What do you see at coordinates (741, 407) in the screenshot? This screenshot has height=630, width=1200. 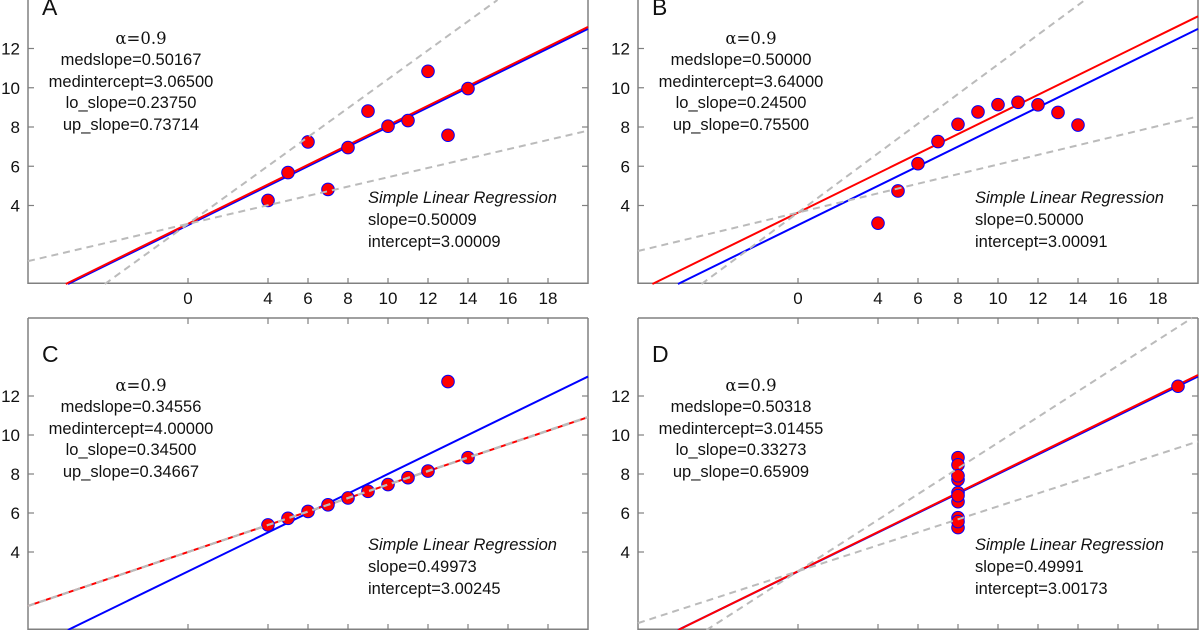 I see `theil-sen-medslope-label: medslope=0.50318` at bounding box center [741, 407].